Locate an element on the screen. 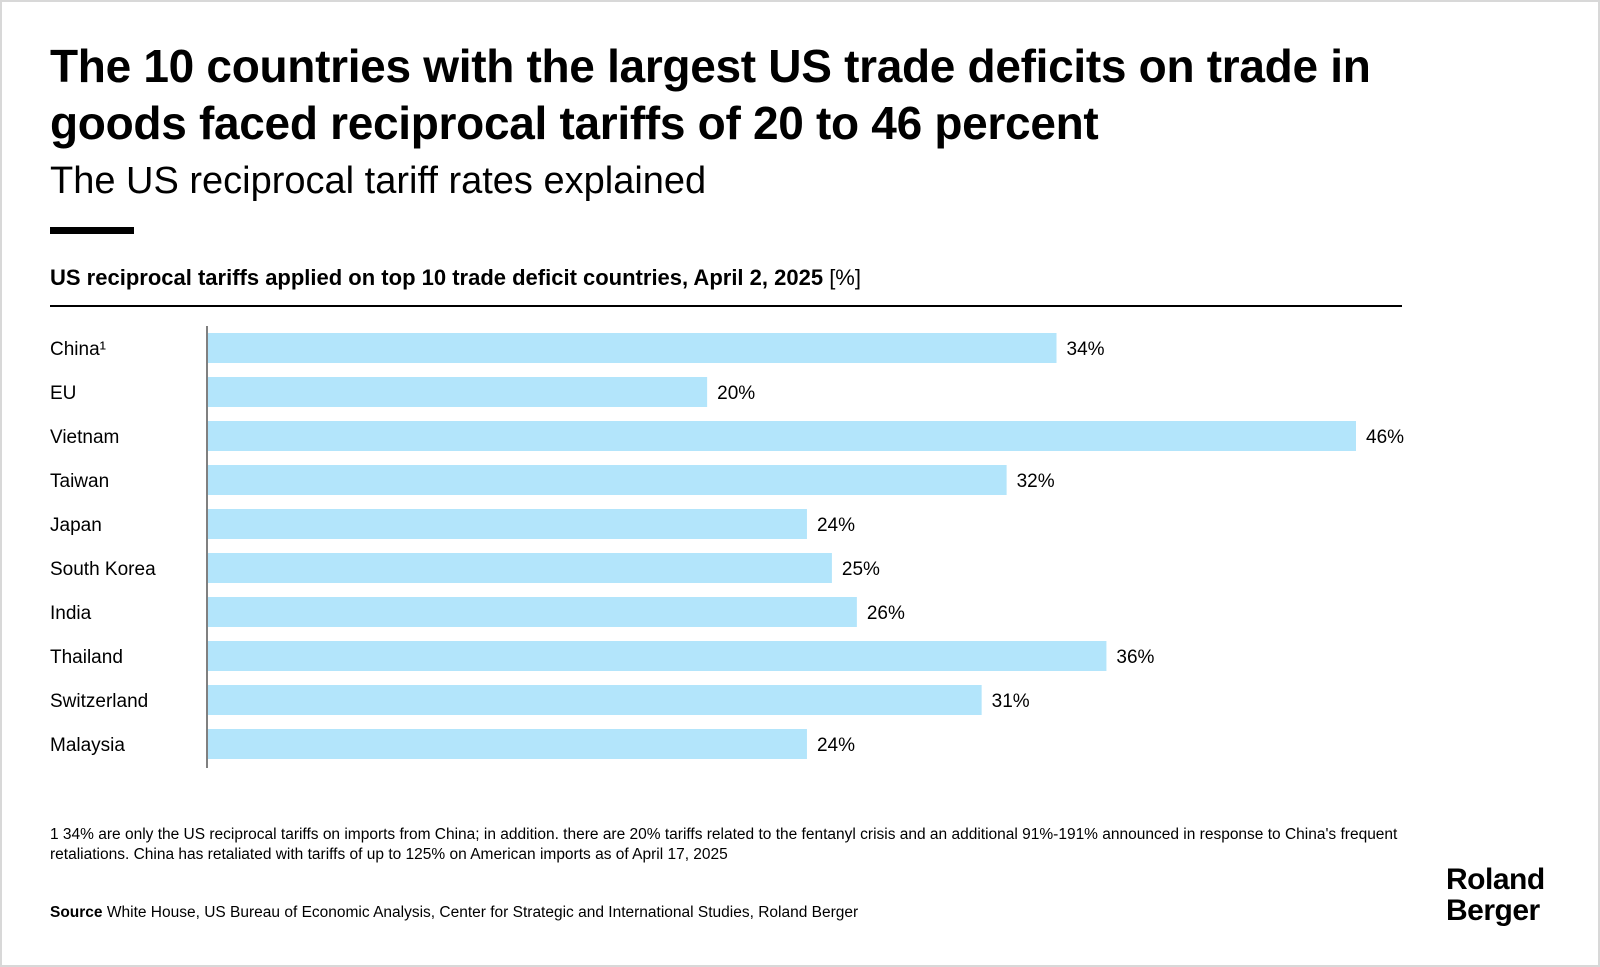  category-label: Vietnam is located at coordinates (84, 437).